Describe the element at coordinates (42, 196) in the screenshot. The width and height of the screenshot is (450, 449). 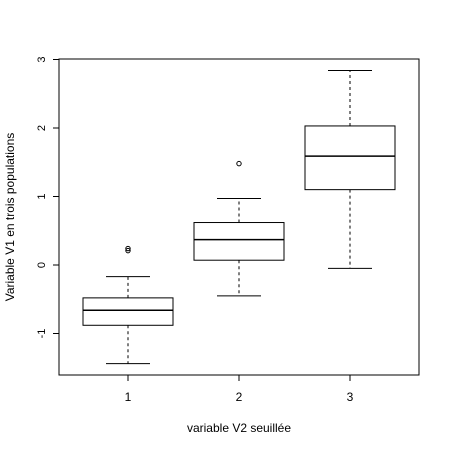
I see `y-tick-label: 1` at that location.